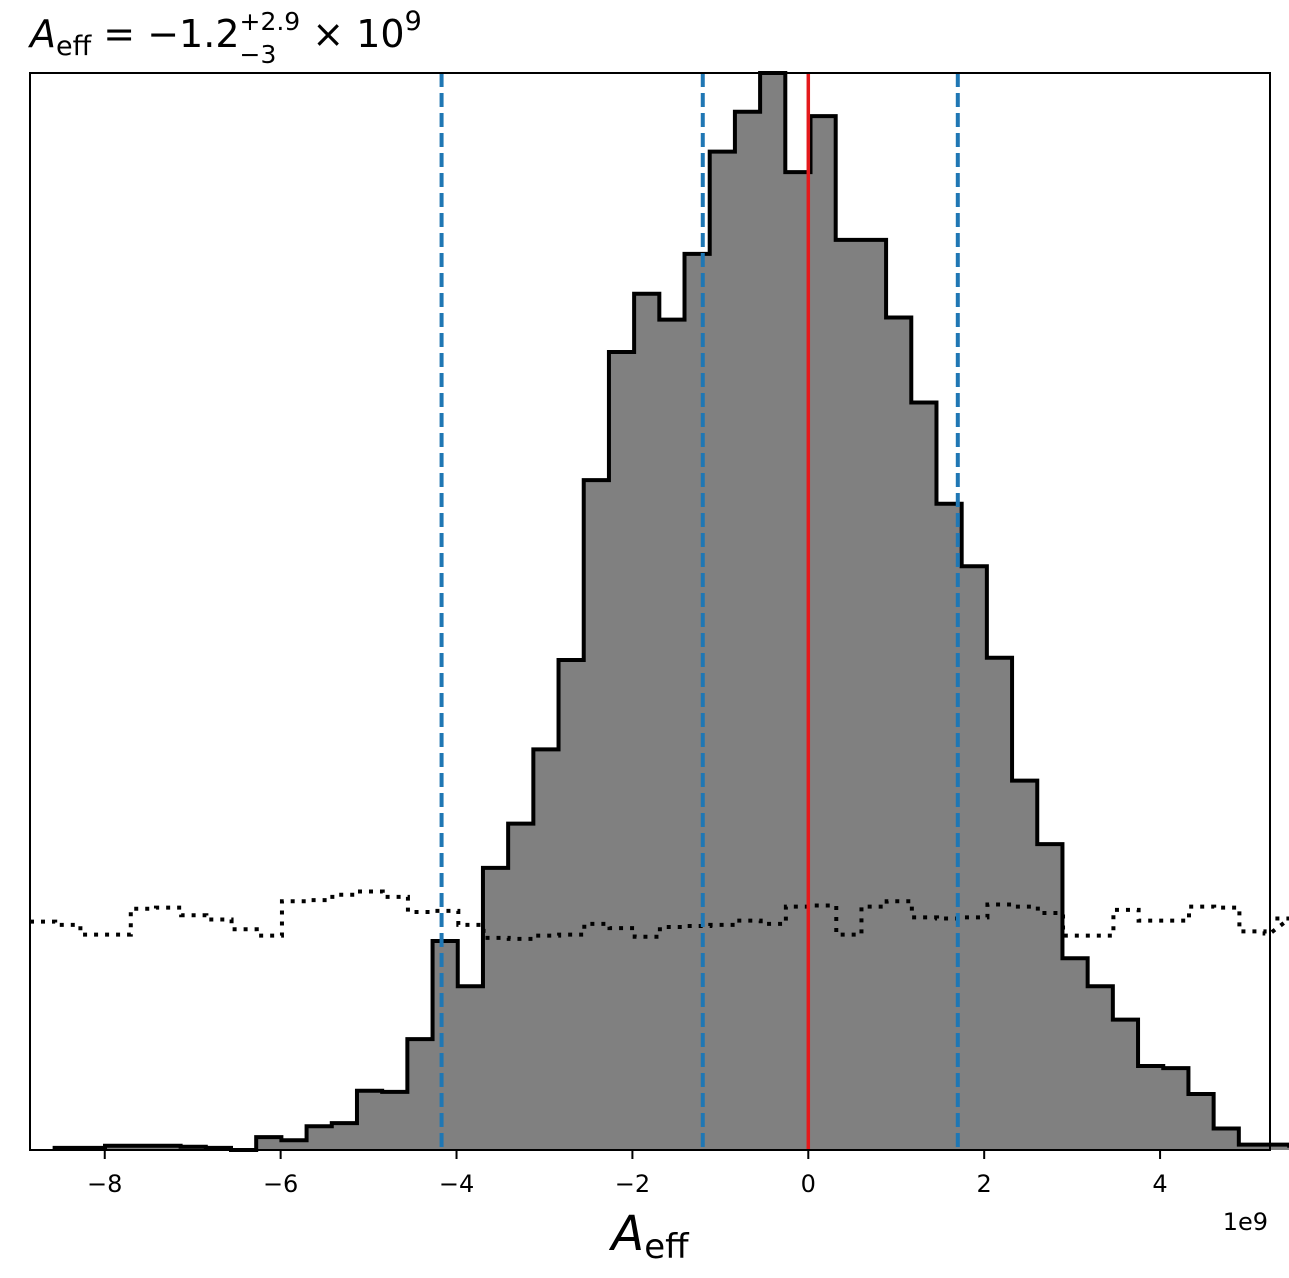  What do you see at coordinates (808, 1184) in the screenshot?
I see `x-tick-label: 0` at bounding box center [808, 1184].